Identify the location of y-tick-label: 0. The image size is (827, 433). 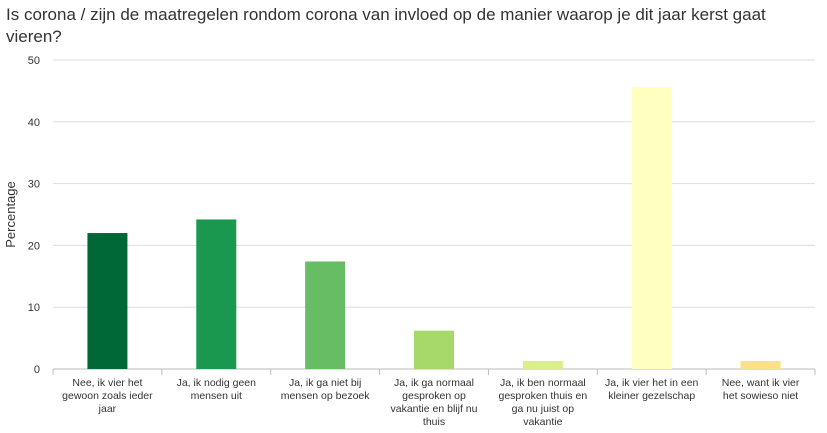
(37, 370).